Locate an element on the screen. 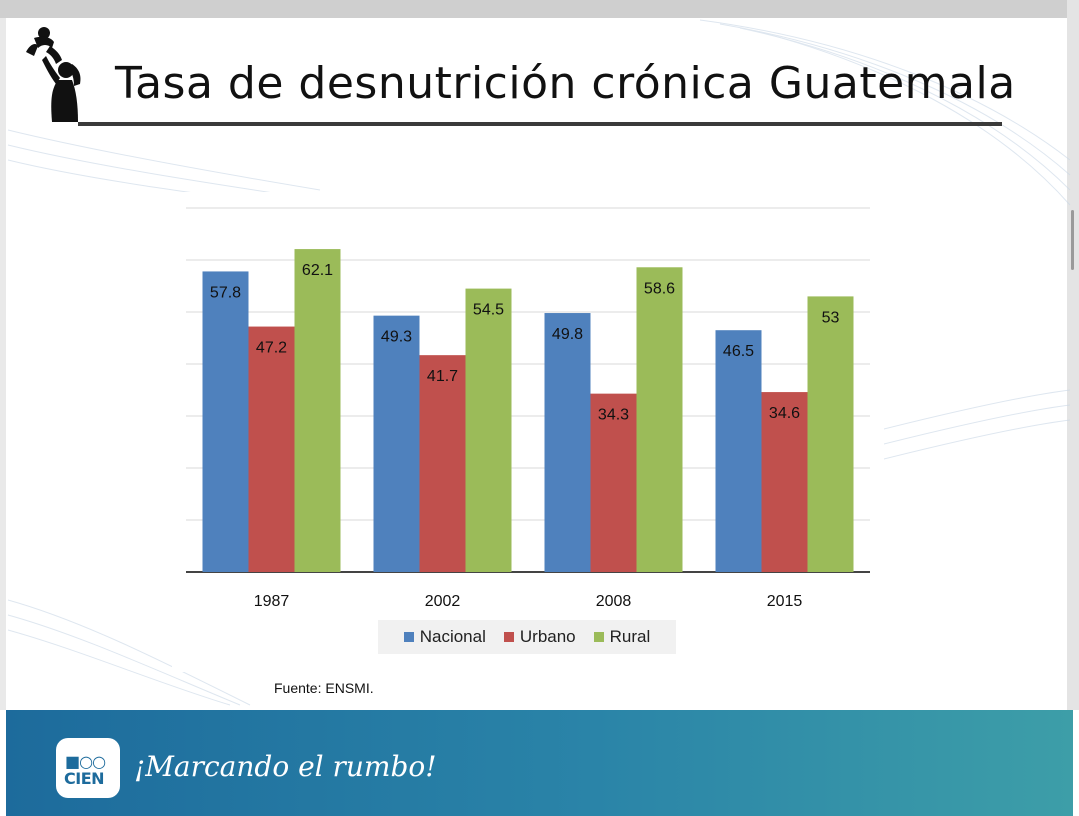 This screenshot has height=816, width=1079. bar-urbano-1987 is located at coordinates (271, 449).